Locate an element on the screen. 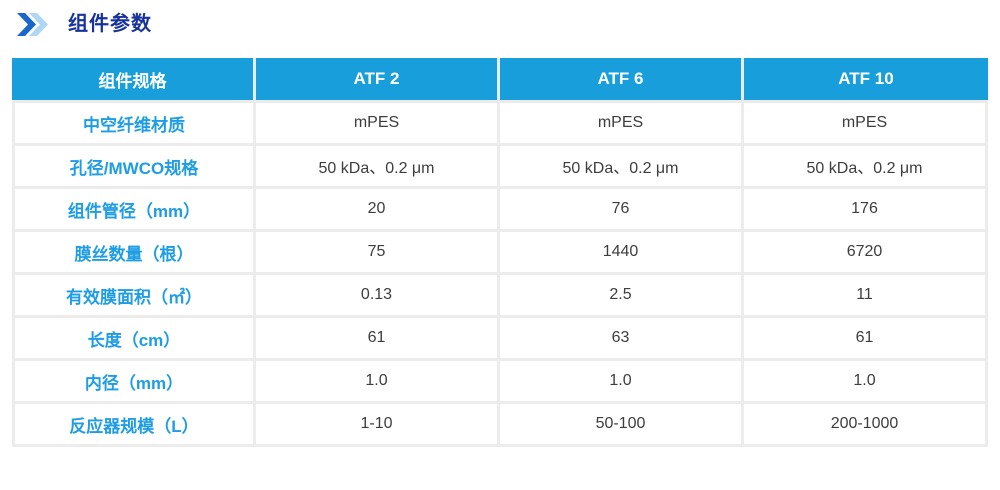 The width and height of the screenshot is (1000, 490). cell-value: 20 is located at coordinates (378, 210).